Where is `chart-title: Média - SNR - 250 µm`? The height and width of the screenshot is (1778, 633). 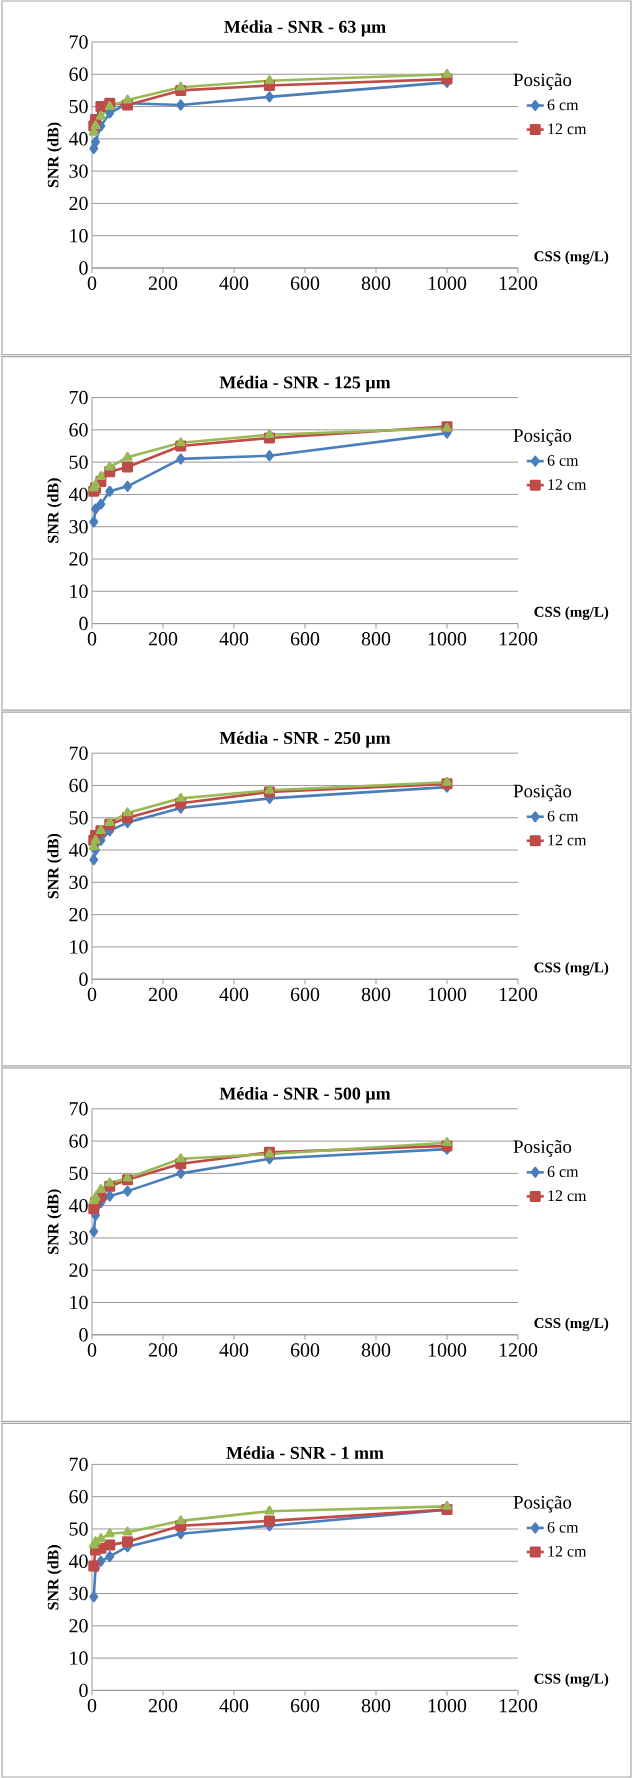 chart-title: Média - SNR - 250 µm is located at coordinates (305, 739).